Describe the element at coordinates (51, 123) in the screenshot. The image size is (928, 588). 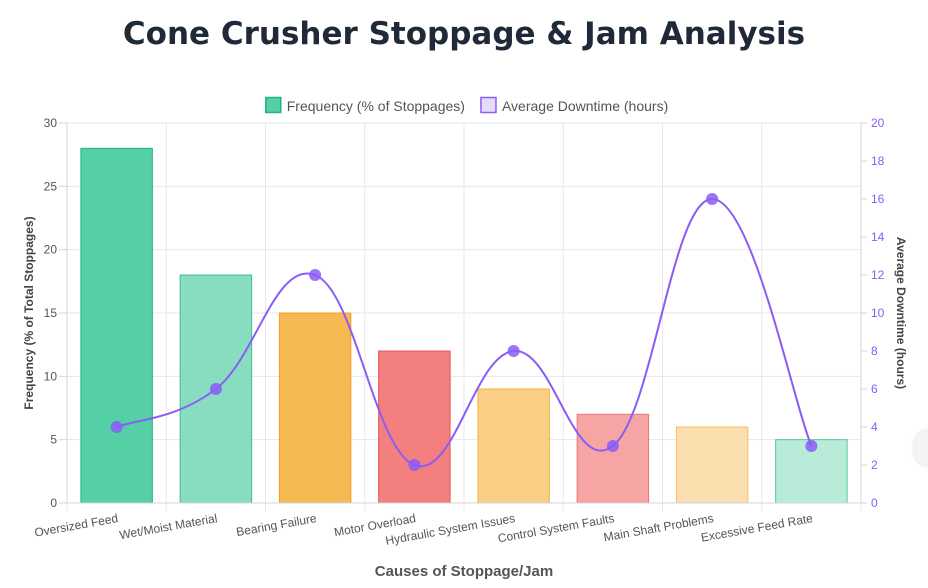
I see `y-tick-label: 30` at that location.